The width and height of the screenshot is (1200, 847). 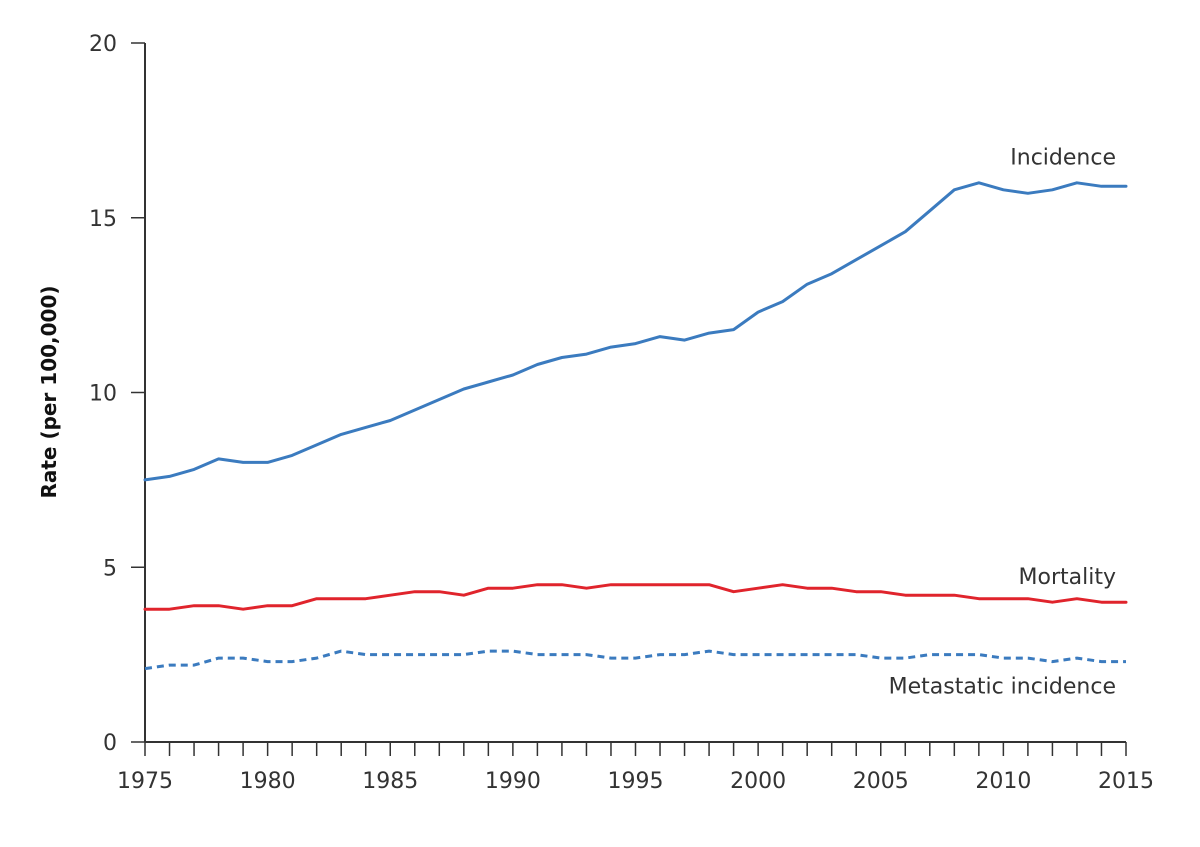 What do you see at coordinates (110, 568) in the screenshot?
I see `y-tick-label-5: 5` at bounding box center [110, 568].